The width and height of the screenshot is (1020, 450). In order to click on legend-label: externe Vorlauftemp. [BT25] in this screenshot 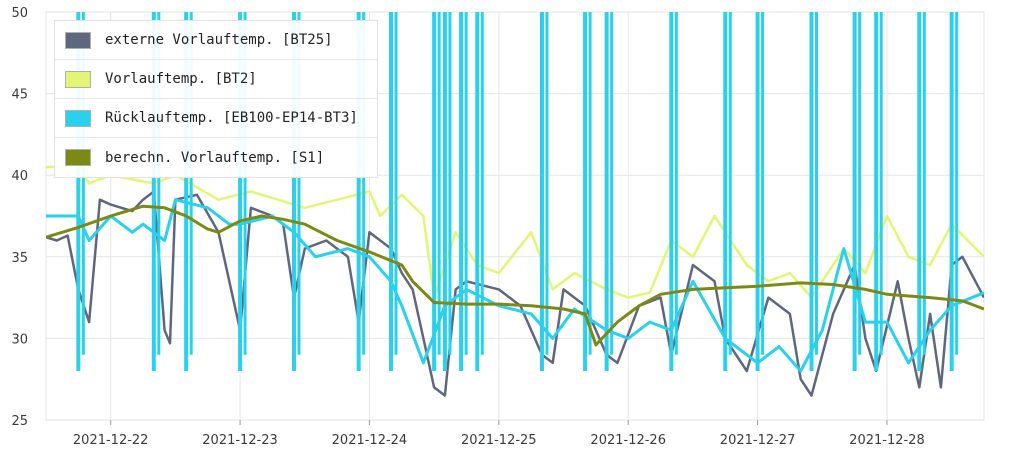, I will do `click(219, 40)`.